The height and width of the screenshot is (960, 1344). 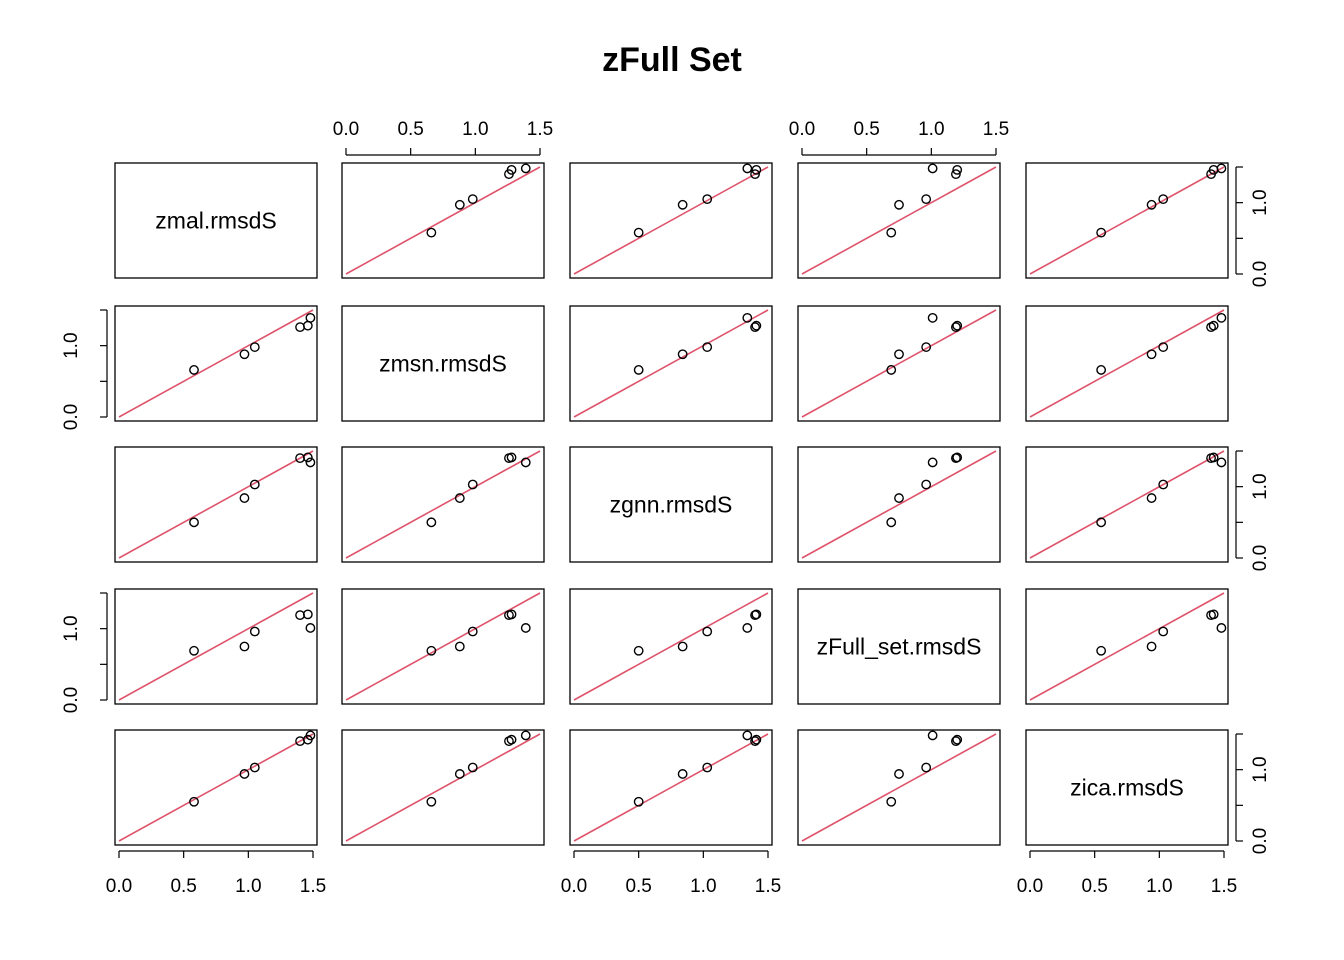 I want to click on chart-title: zFull Set, so click(x=672, y=60).